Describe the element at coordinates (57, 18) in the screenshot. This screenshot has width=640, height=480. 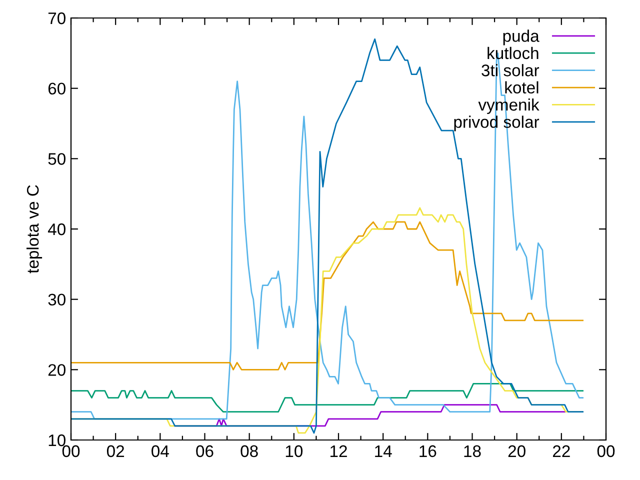
I see `y-tick-label: 70` at that location.